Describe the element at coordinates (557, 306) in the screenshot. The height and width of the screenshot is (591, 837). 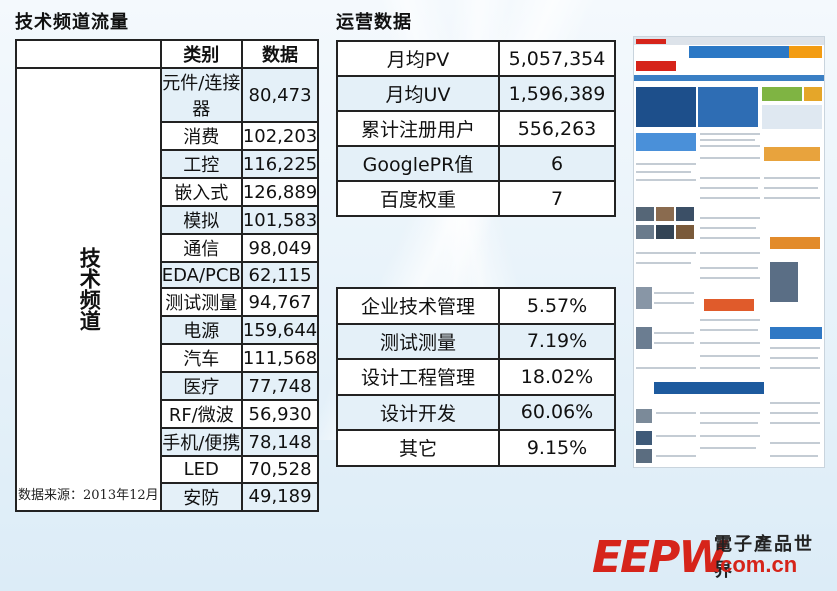
I see `value-cell: 5.57%` at that location.